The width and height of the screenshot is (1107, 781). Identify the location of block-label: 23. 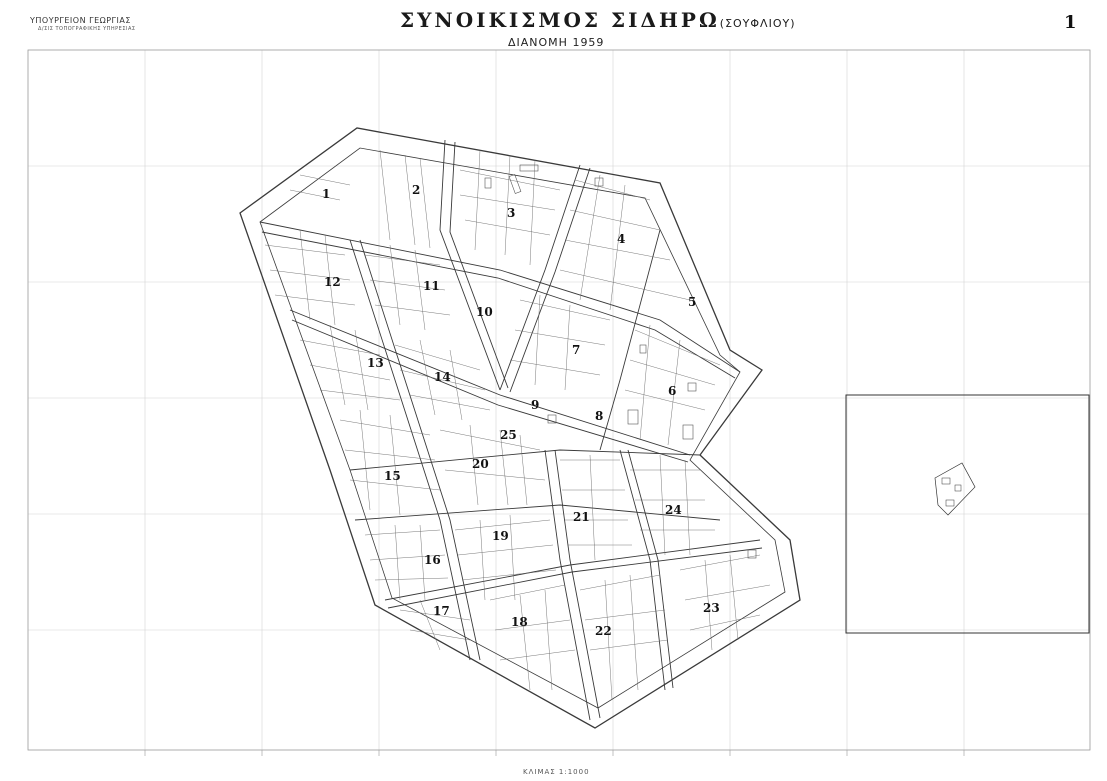
(711, 608).